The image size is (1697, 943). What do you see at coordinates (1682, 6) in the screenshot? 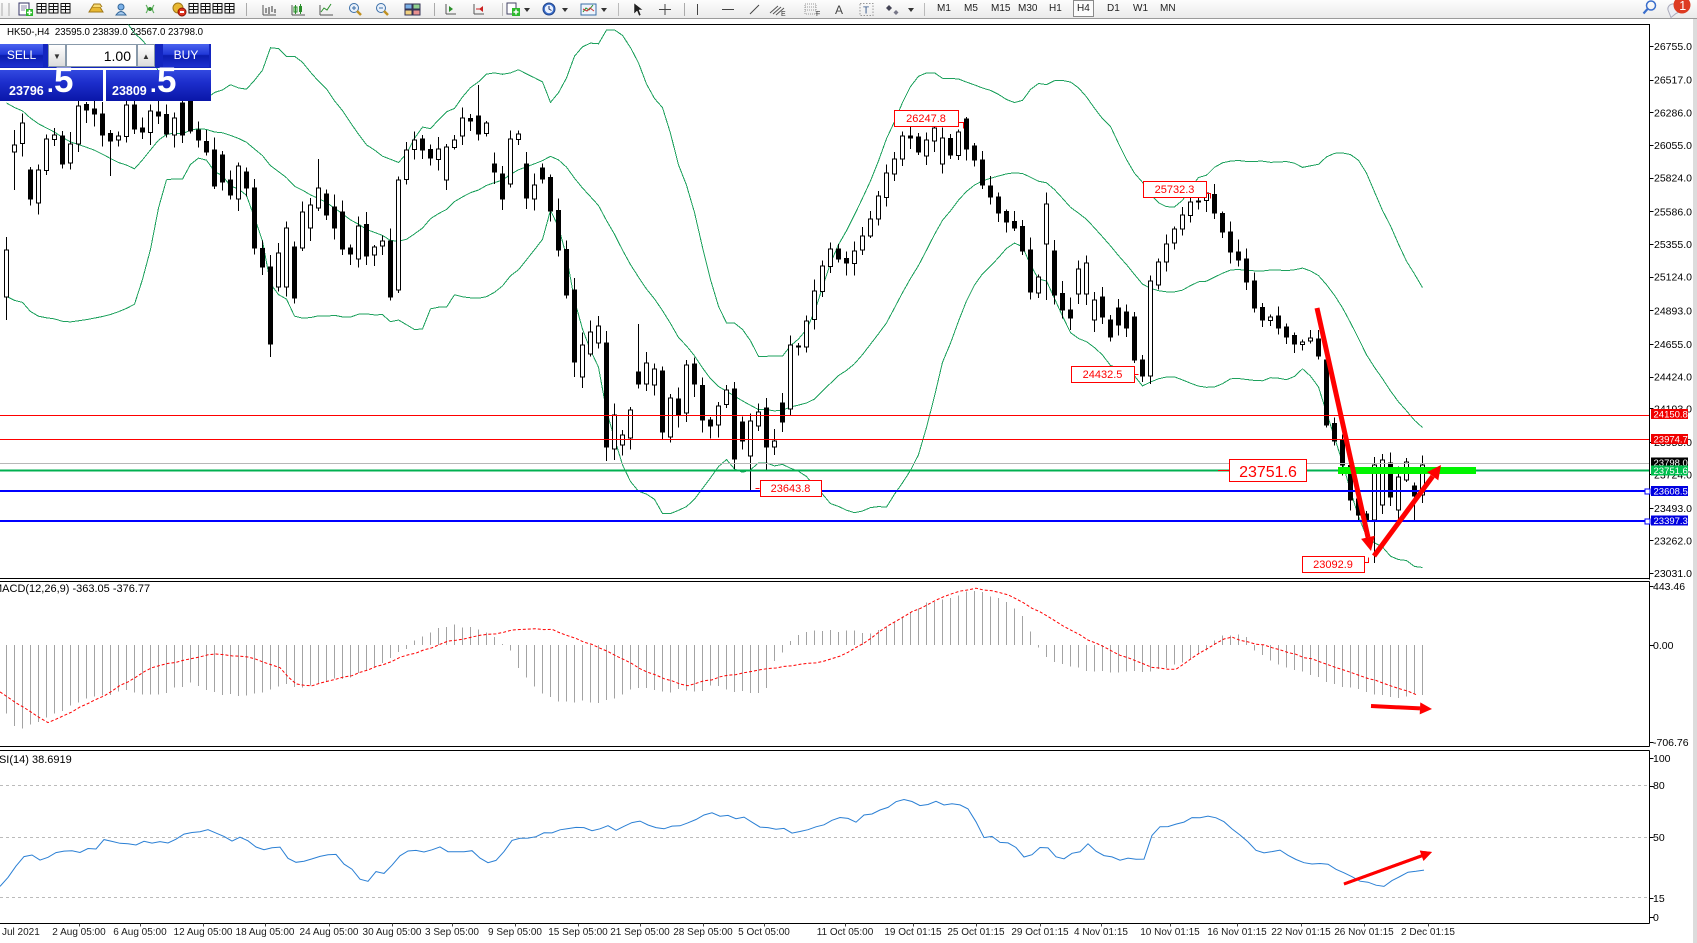
I see `svg-text: 1` at bounding box center [1682, 6].